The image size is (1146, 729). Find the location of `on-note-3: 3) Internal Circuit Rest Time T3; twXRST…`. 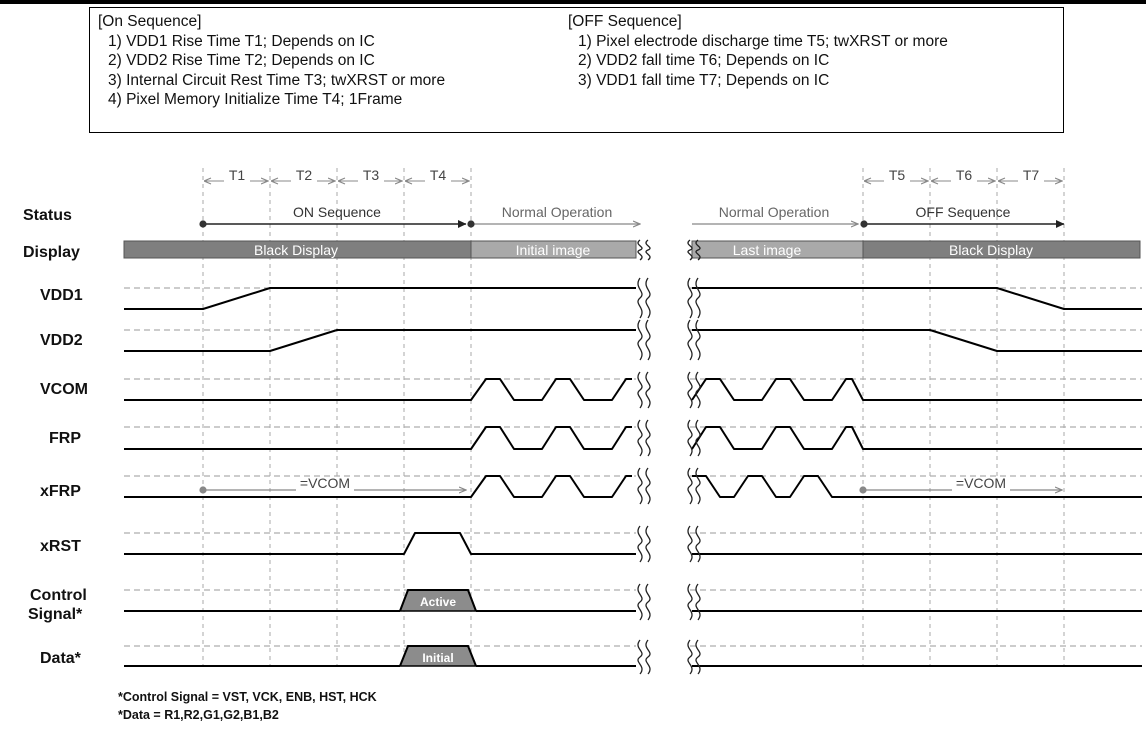

on-note-3: 3) Internal Circuit Rest Time T3; twXRST… is located at coordinates (277, 80).